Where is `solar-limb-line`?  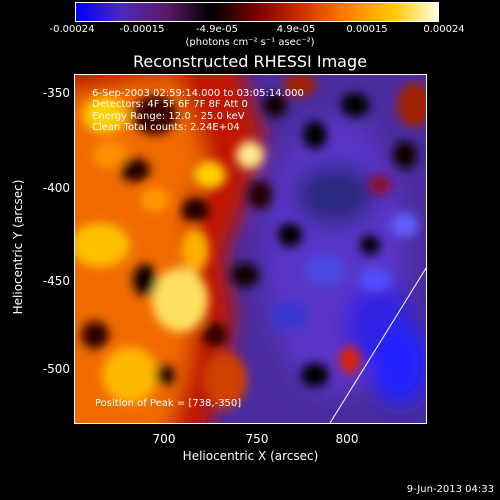 solar-limb-line is located at coordinates (377, 345).